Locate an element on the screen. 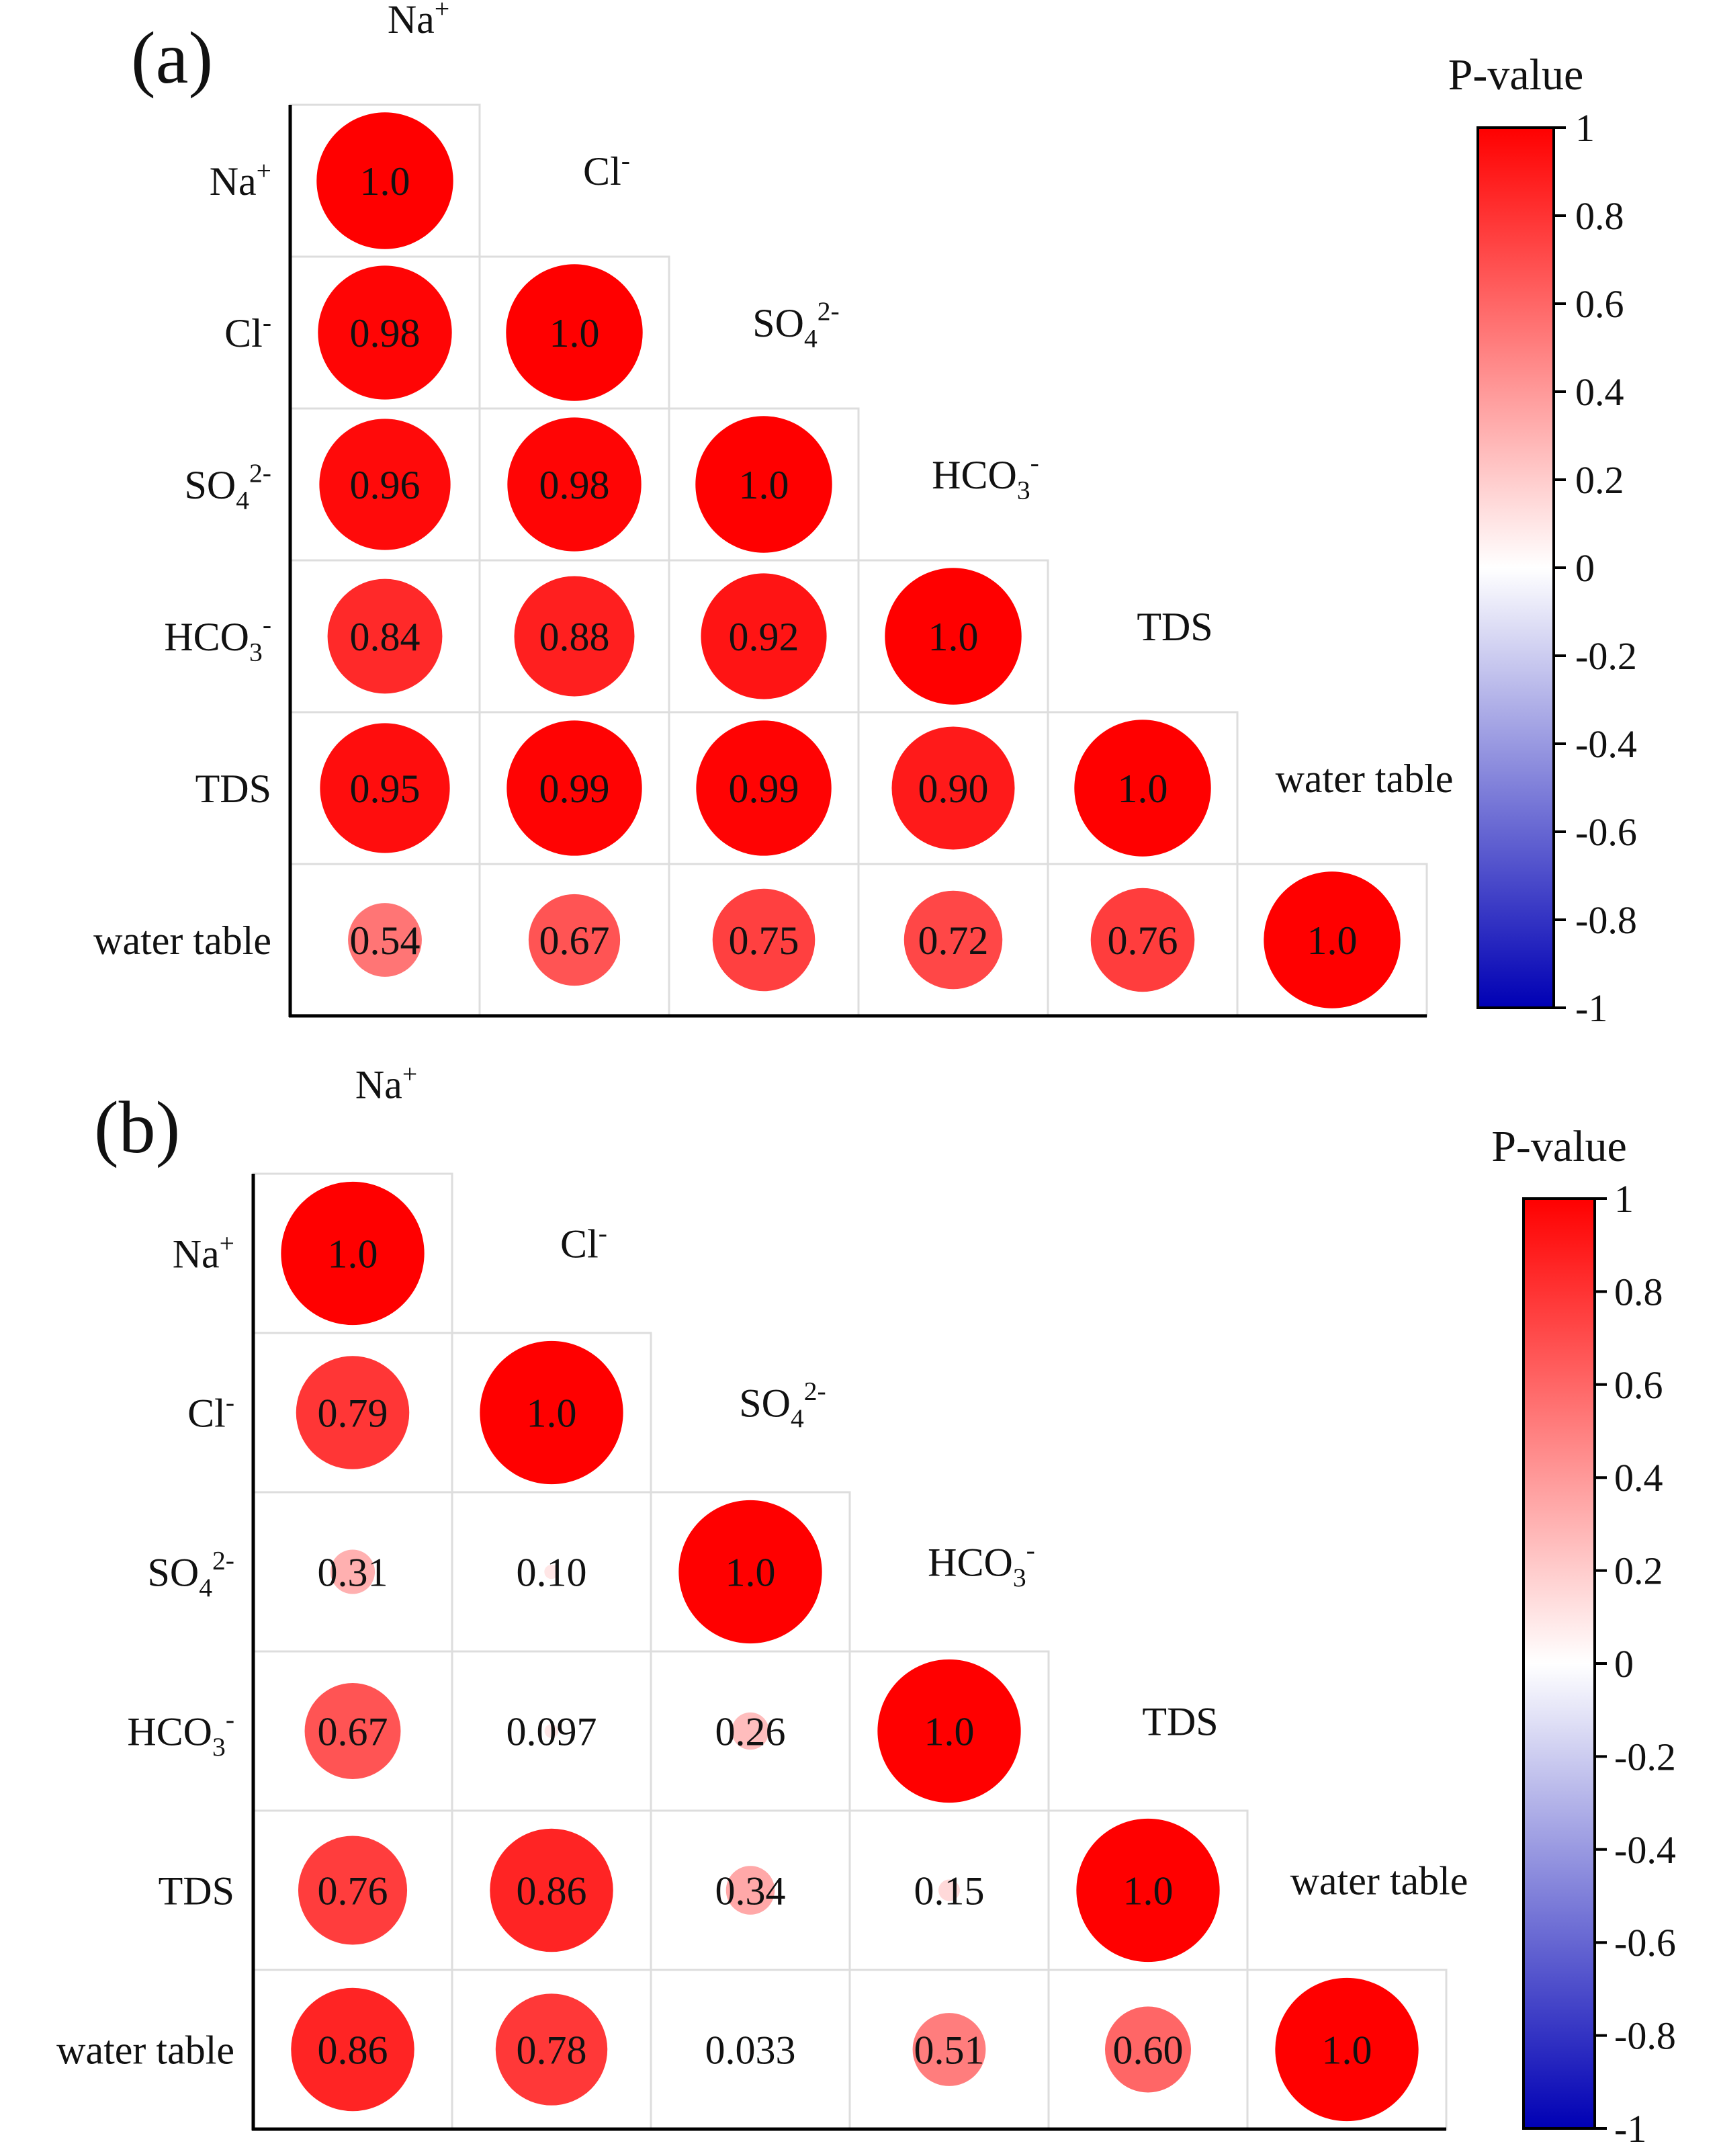 The width and height of the screenshot is (1719, 2156). value-label: 0.033 is located at coordinates (750, 2050).